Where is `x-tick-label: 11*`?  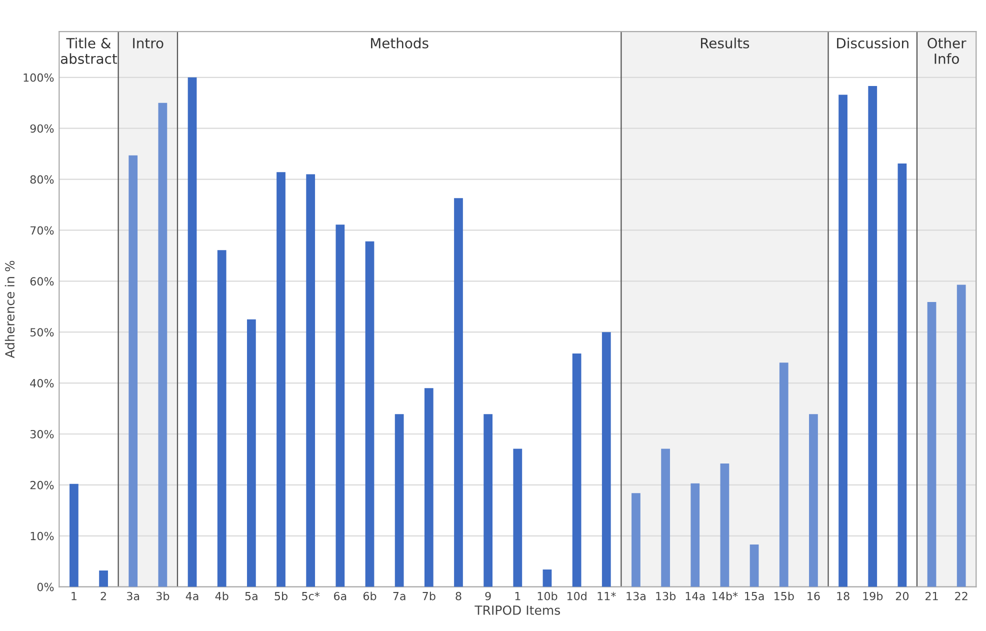
x-tick-label: 11* is located at coordinates (607, 596).